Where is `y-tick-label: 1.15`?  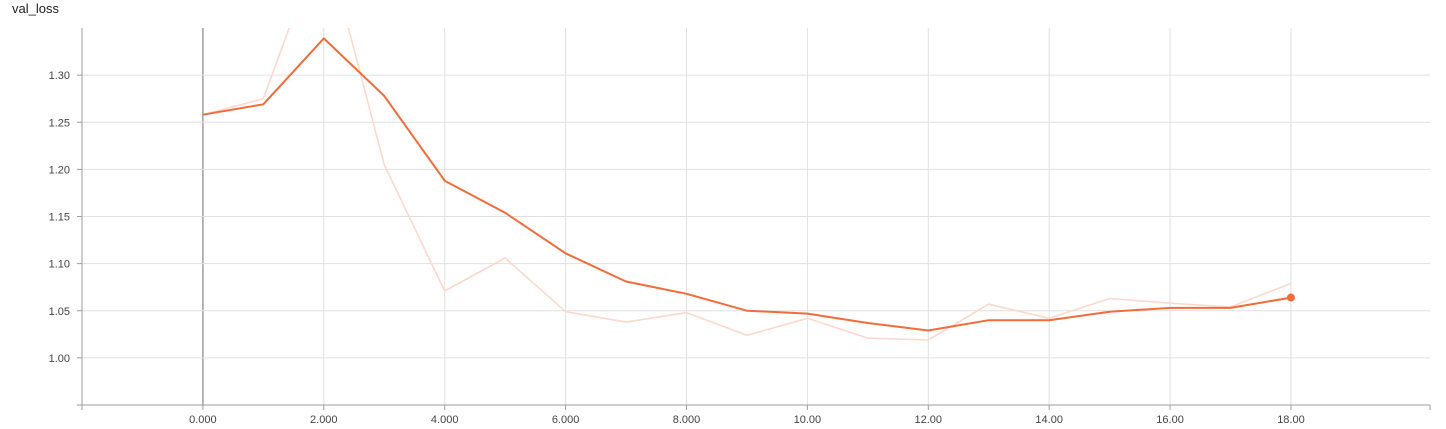
y-tick-label: 1.15 is located at coordinates (59, 218).